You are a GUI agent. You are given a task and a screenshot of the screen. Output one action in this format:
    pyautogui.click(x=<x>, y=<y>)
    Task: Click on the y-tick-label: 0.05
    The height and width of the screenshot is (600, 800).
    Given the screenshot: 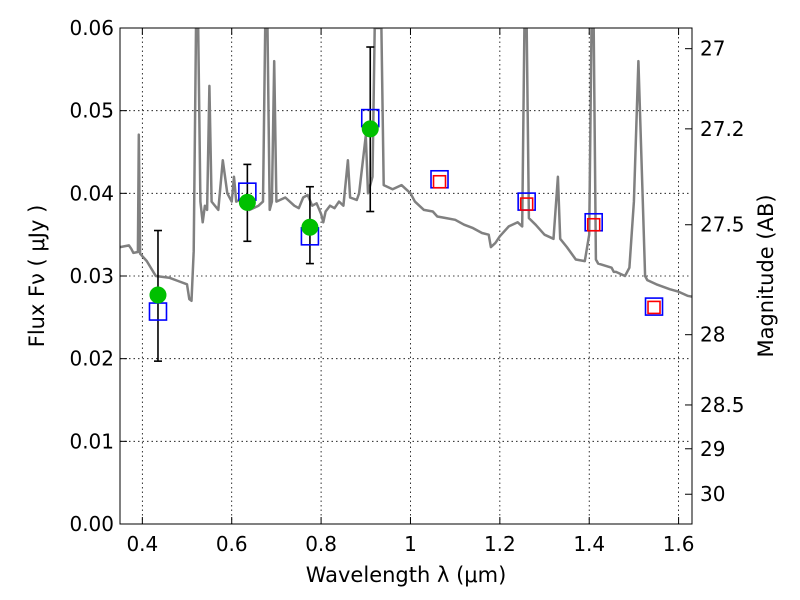 What is the action you would take?
    pyautogui.click(x=91, y=111)
    